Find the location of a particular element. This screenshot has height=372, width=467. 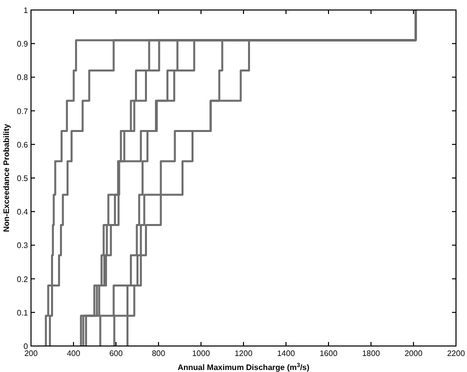

y-tick-label: 0.1 is located at coordinates (22, 313).